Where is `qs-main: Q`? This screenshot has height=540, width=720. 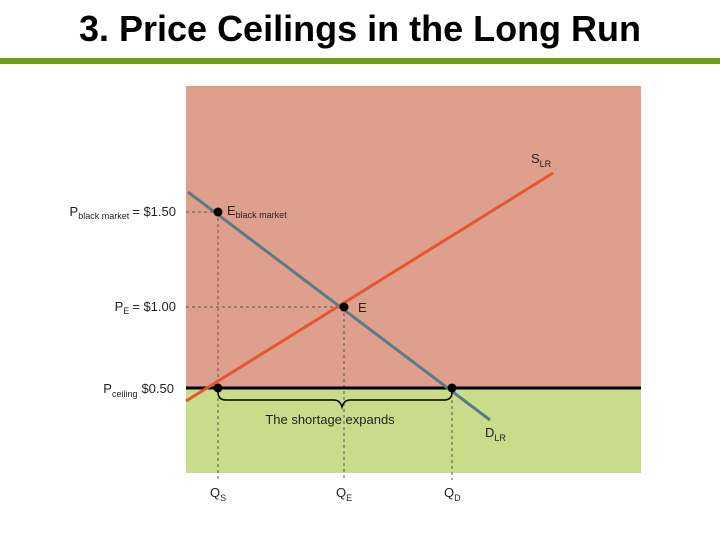
qs-main: Q is located at coordinates (215, 492).